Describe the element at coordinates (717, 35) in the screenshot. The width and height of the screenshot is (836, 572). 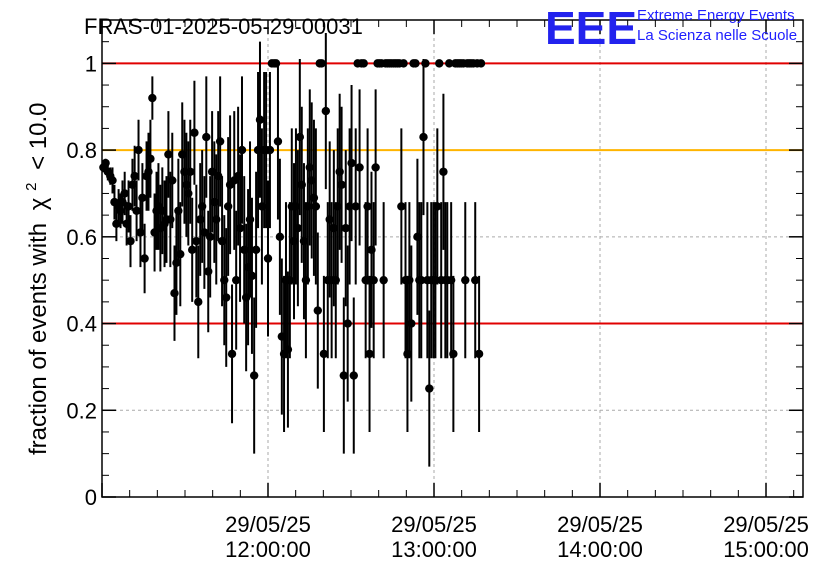
I see `logo-line2: La Scienza nelle Scuole` at that location.